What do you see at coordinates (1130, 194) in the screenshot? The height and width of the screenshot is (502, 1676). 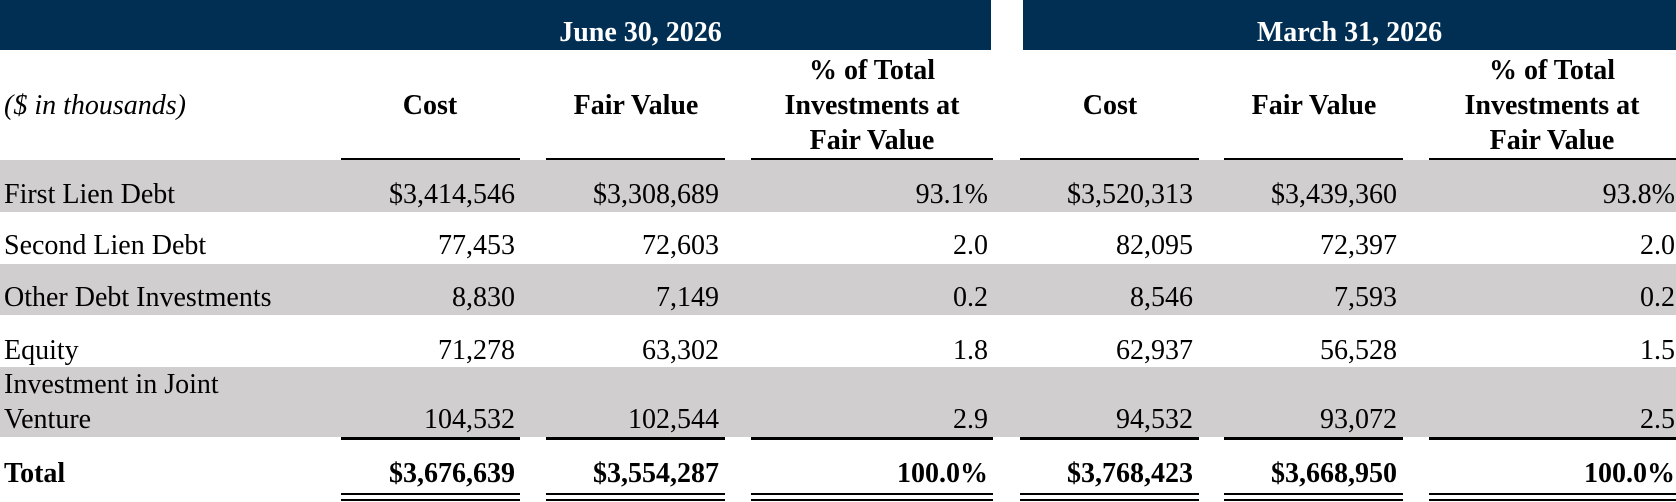 I see `cell-march-cost: $3,520,313` at bounding box center [1130, 194].